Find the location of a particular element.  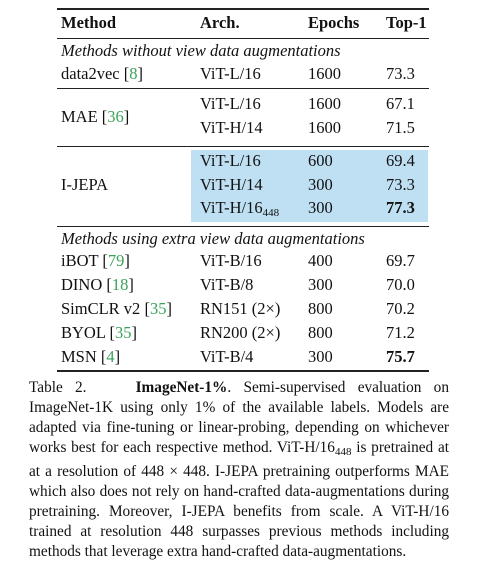

arch-cell: ViT-H/16448 is located at coordinates (239, 210).